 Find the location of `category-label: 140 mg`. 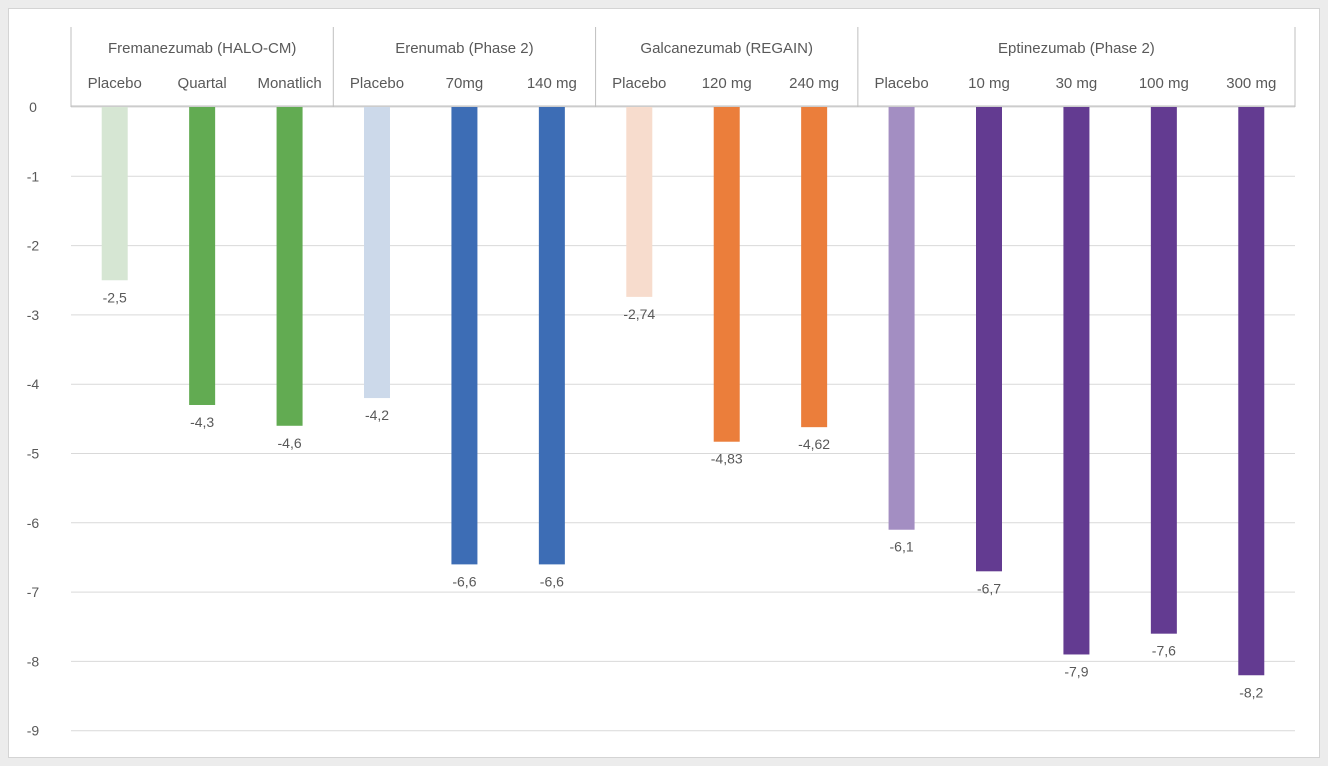

category-label: 140 mg is located at coordinates (552, 83).